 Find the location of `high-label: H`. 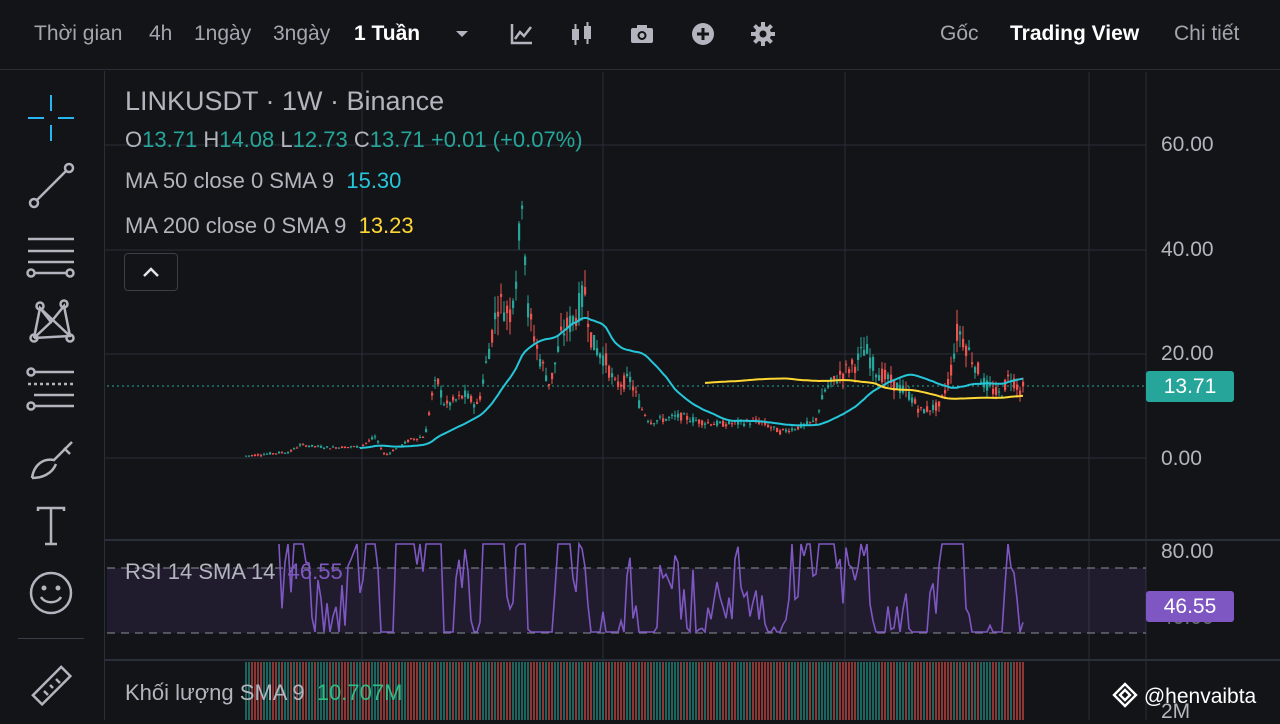

high-label: H is located at coordinates (211, 139).